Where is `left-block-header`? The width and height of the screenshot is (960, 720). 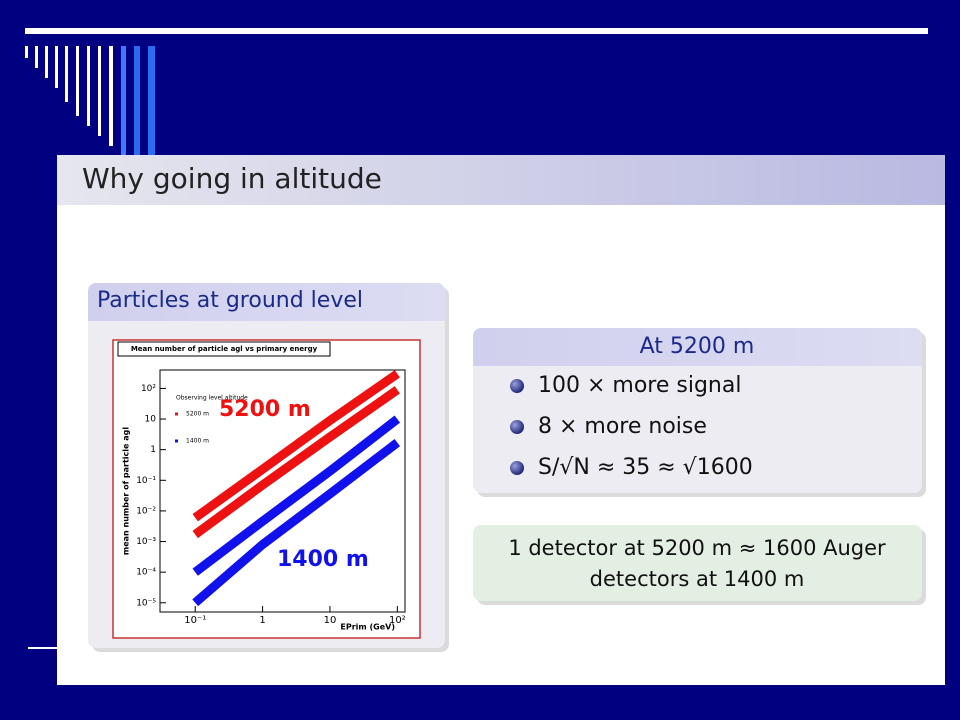 left-block-header is located at coordinates (266, 302).